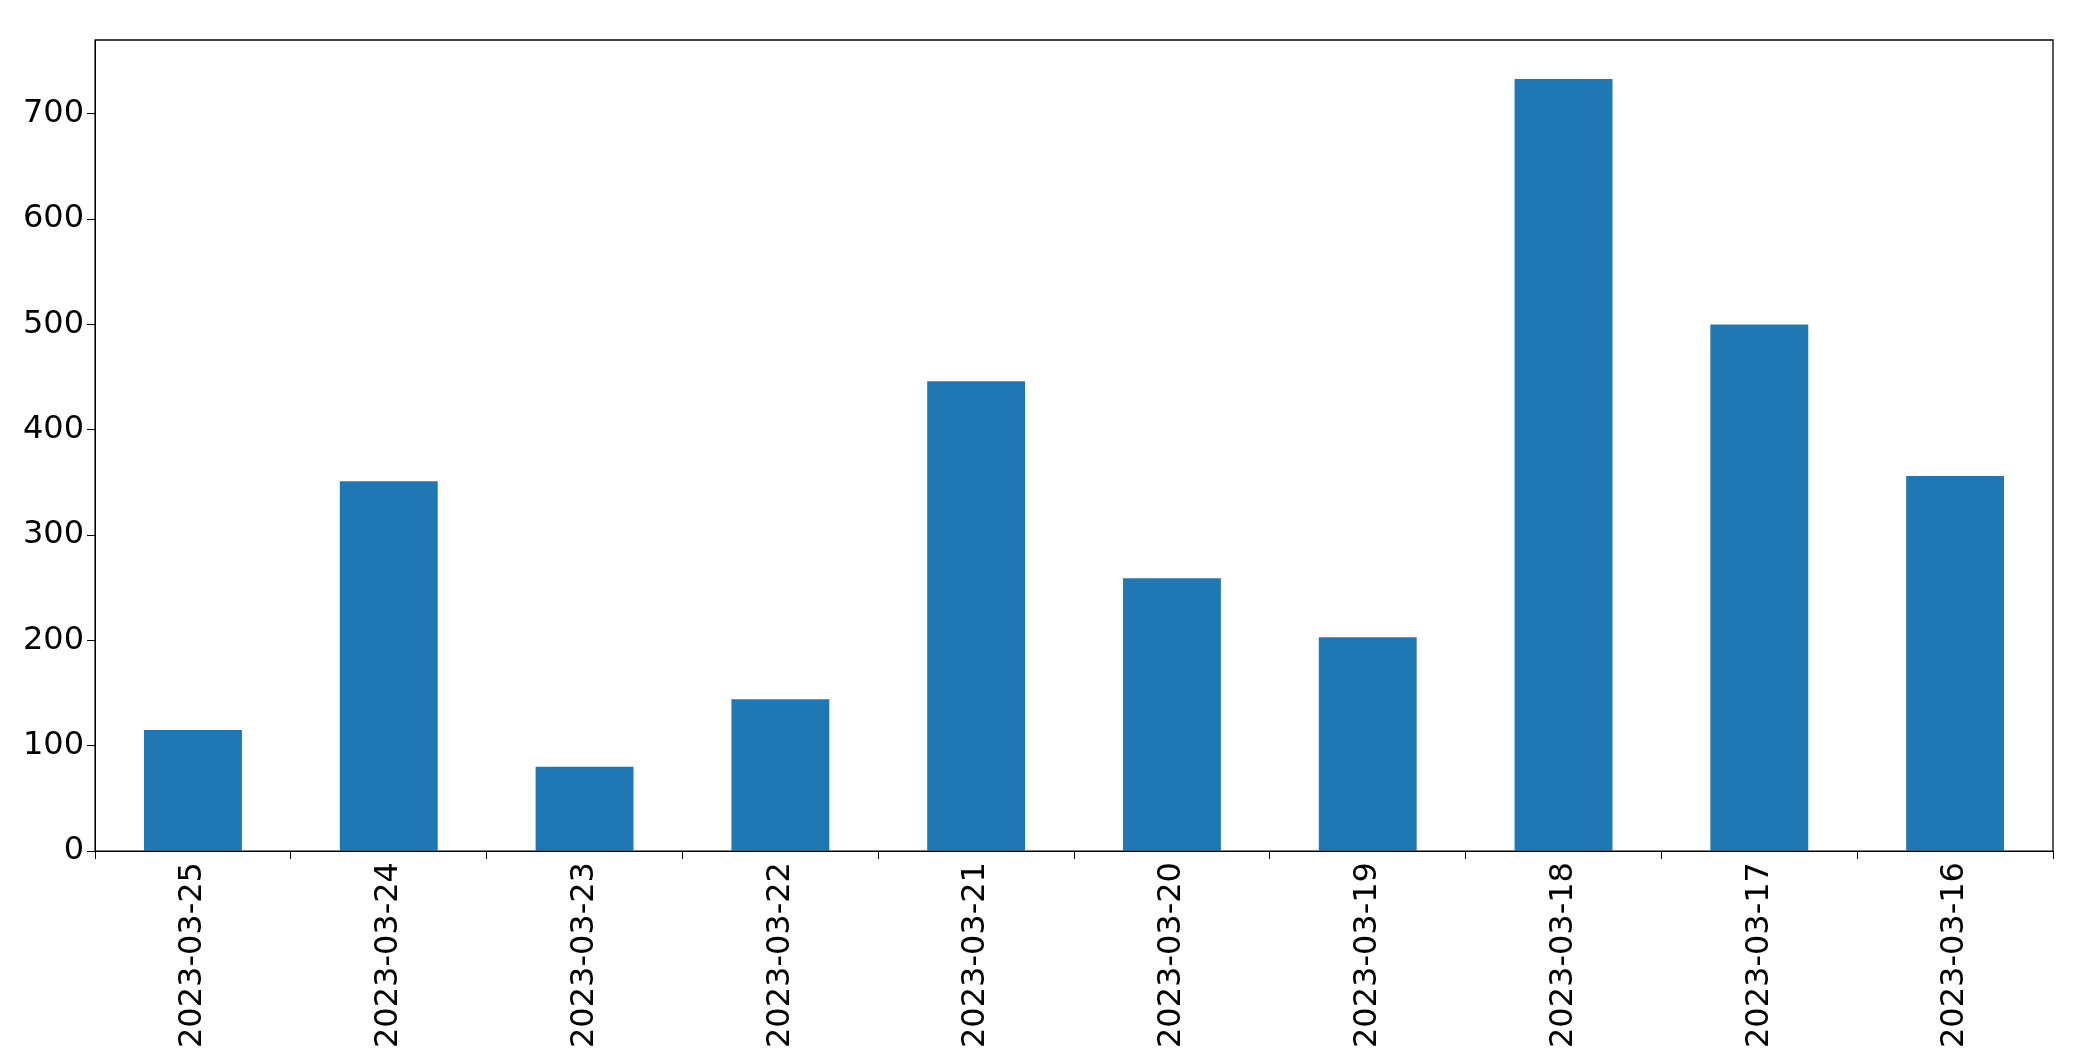 Image resolution: width=2093 pixels, height=1061 pixels. I want to click on x-tick-label: 2023-03-23, so click(581, 955).